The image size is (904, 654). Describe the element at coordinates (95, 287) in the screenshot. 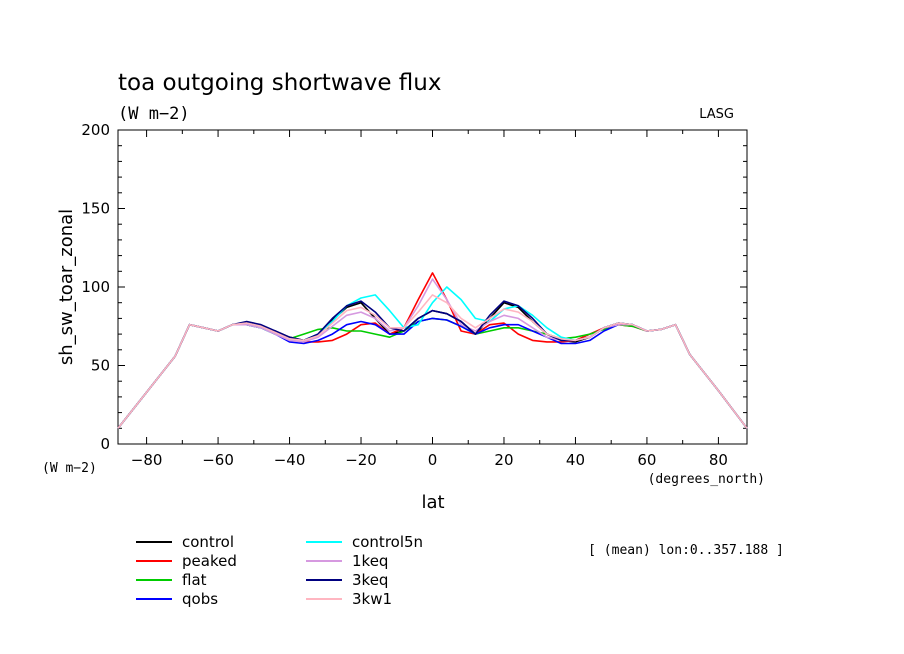

I see `y-tick-label: 100` at that location.